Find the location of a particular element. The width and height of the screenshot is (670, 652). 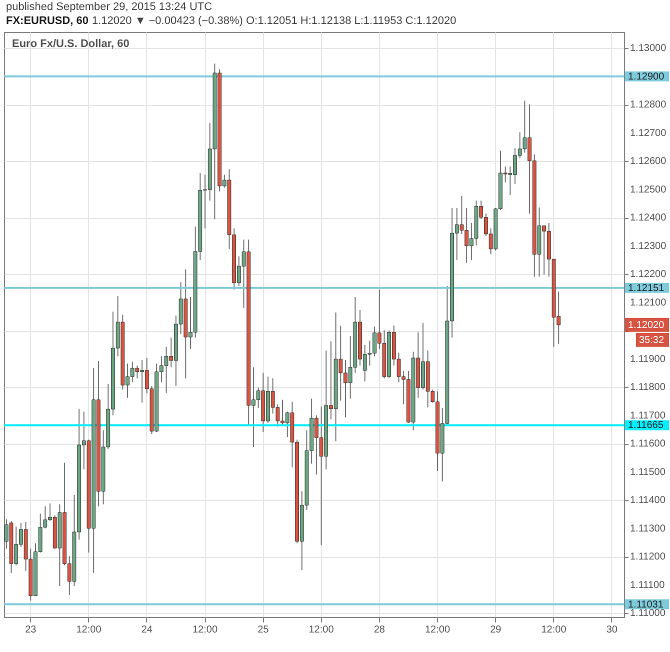

y-tick-label: 1.11200 is located at coordinates (648, 557).